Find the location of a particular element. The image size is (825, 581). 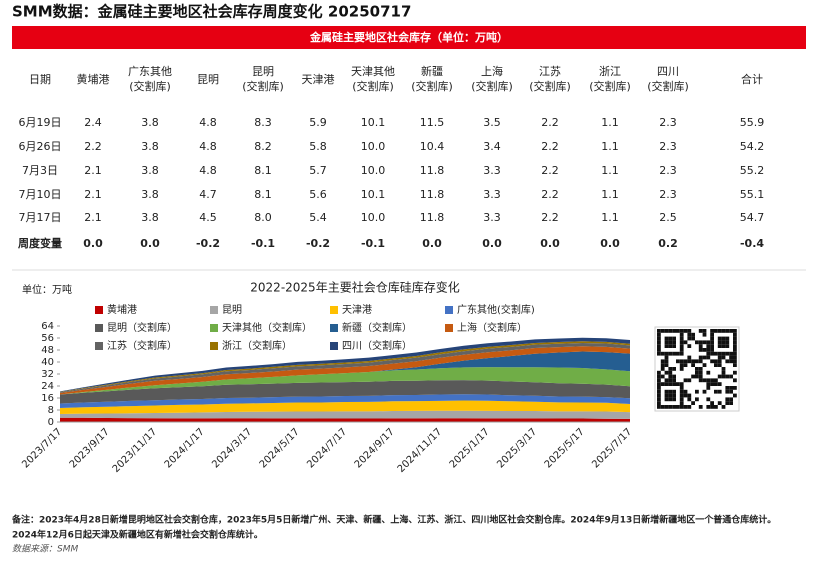

table-cell: 54.7 is located at coordinates (752, 217).